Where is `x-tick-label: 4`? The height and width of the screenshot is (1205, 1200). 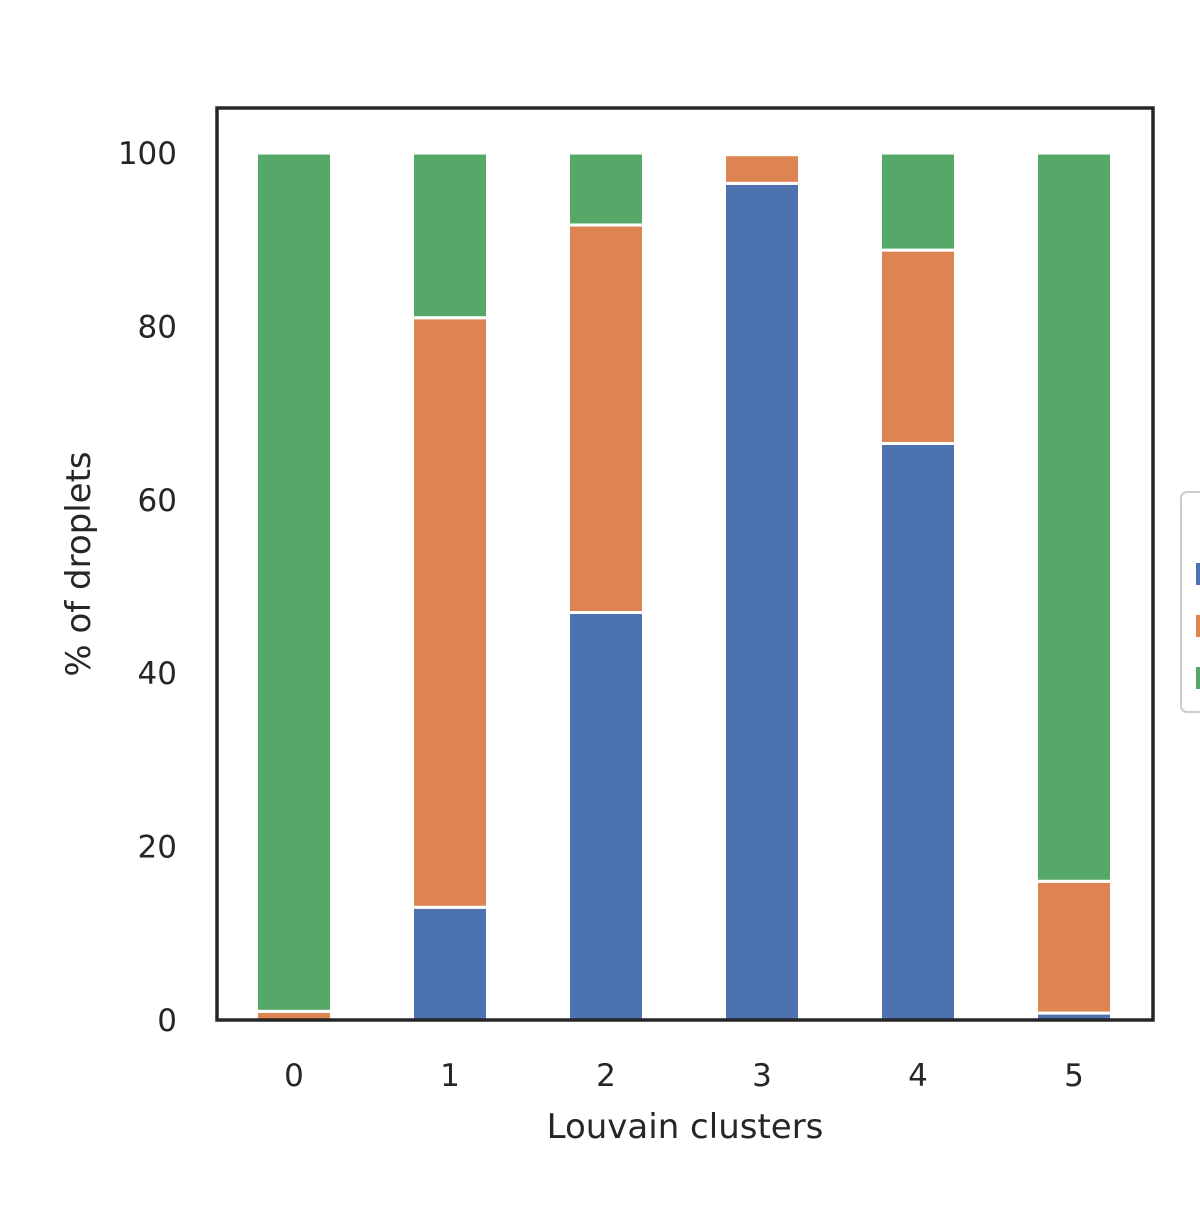 x-tick-label: 4 is located at coordinates (918, 1076).